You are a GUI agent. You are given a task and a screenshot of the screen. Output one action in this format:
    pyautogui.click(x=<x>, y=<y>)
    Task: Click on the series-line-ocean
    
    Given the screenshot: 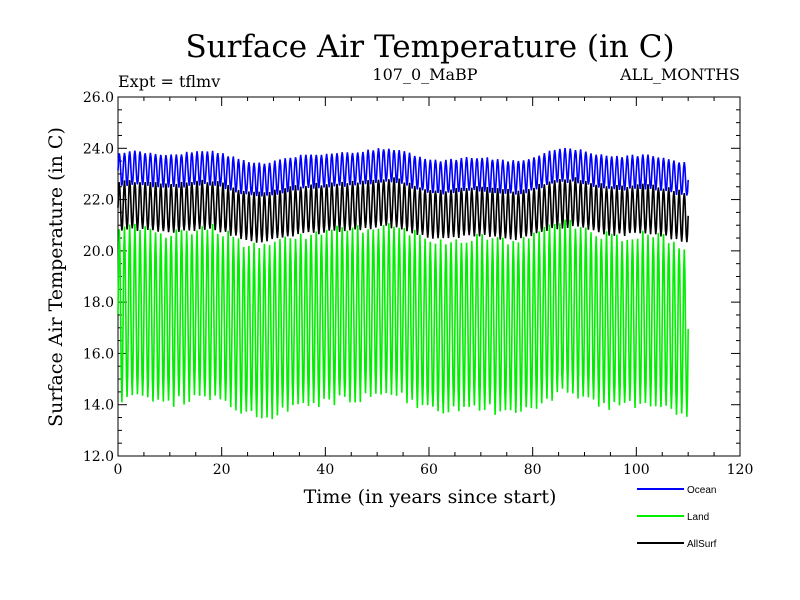 What is the action you would take?
    pyautogui.click(x=403, y=172)
    